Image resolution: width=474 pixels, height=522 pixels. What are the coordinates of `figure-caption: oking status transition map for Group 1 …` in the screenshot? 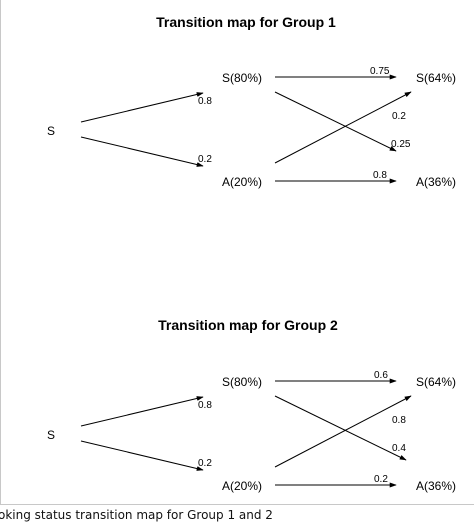 It's located at (136, 515).